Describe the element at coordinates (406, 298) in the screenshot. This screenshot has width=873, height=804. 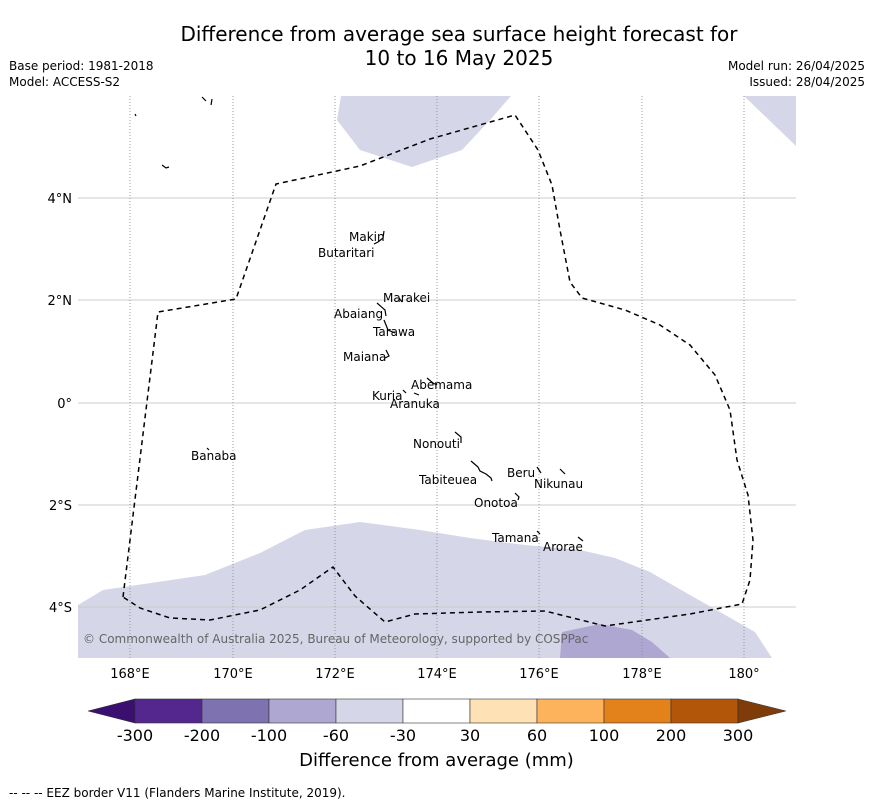
I see `island-label-marakei: Marakei` at that location.